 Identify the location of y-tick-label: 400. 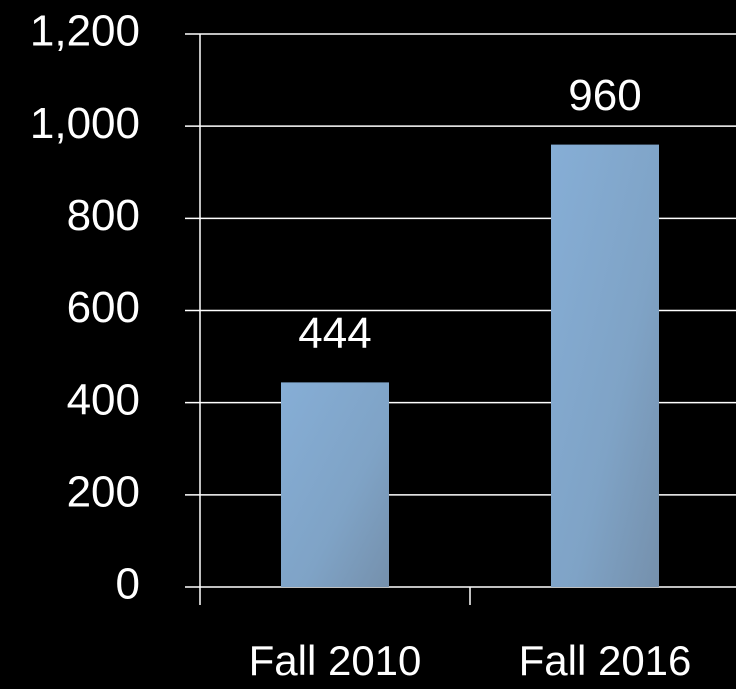
(103, 399).